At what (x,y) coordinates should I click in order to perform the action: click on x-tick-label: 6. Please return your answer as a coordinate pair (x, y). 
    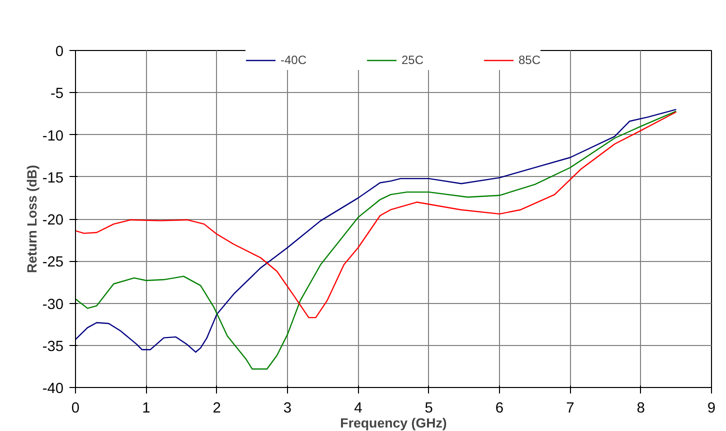
    Looking at the image, I should click on (499, 408).